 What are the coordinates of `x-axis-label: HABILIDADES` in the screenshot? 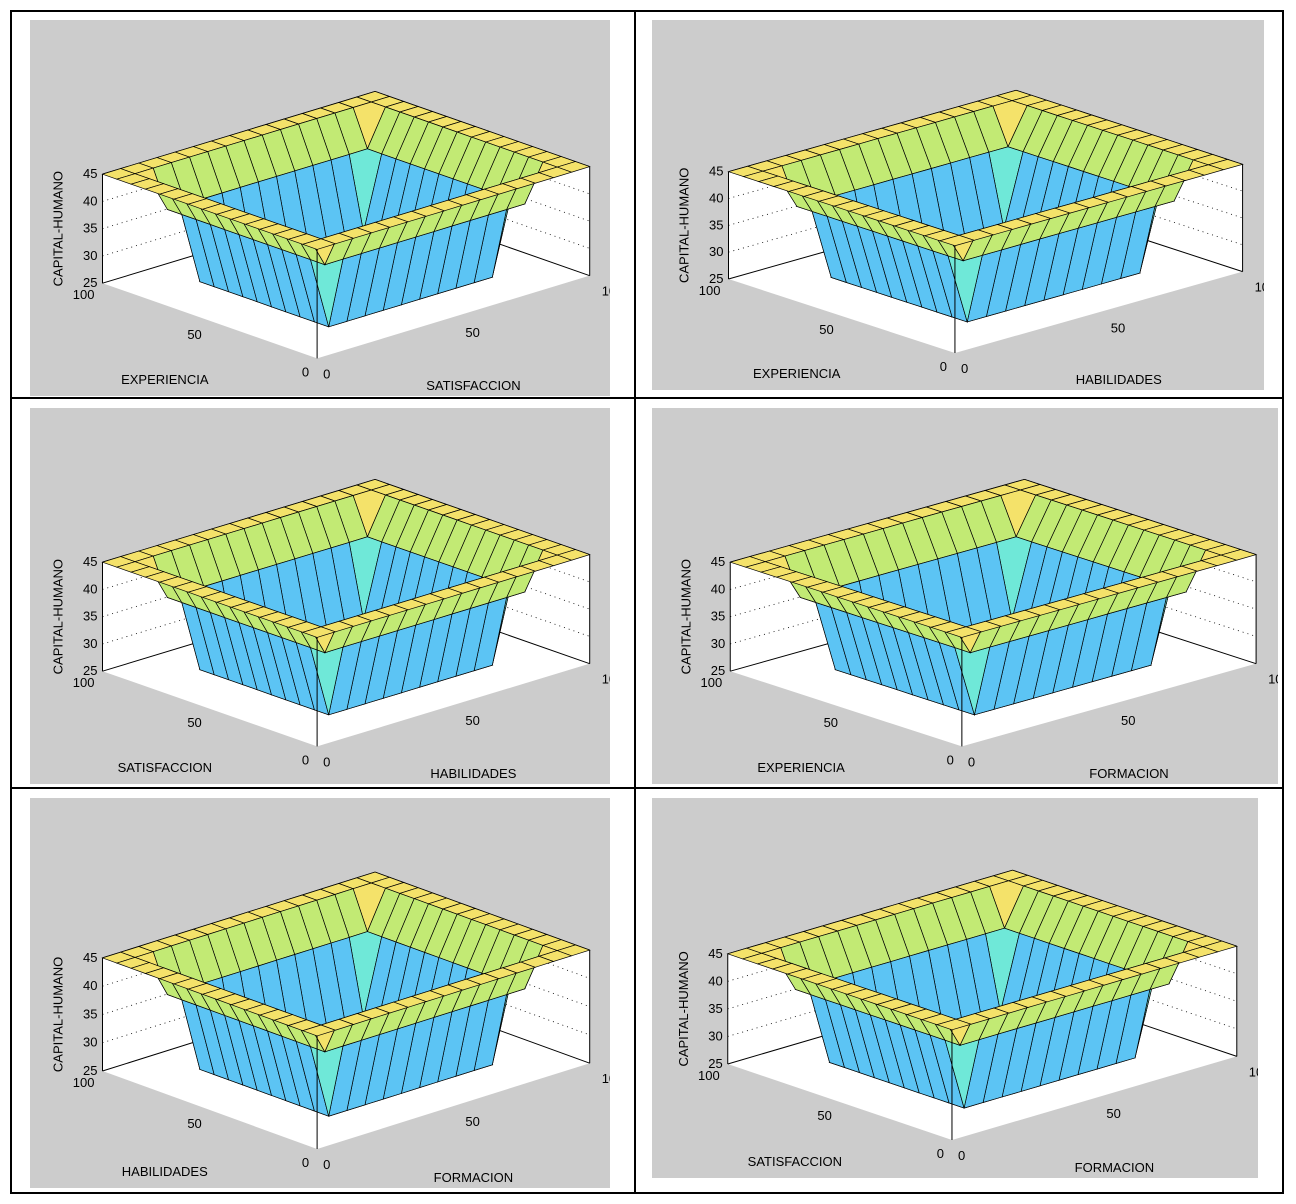 It's located at (165, 1171).